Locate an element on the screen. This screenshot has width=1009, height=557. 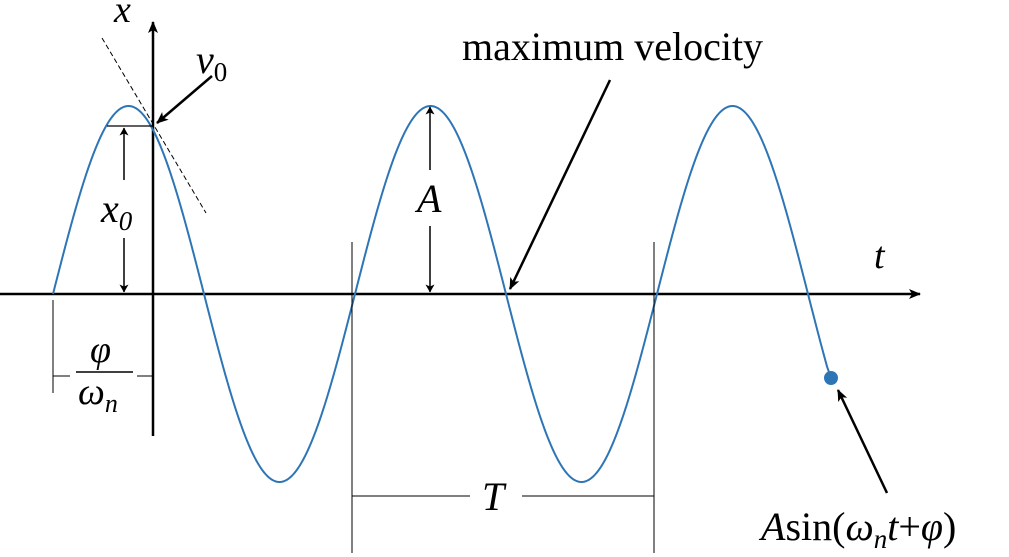
curve-expression-label: Asin(ωnt+φ) is located at coordinates (857, 529).